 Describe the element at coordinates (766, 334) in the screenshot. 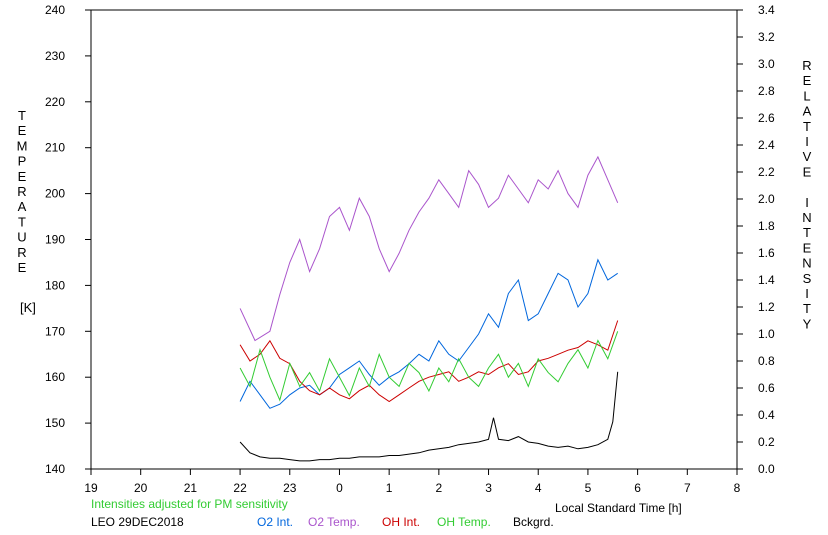

I see `right-y-tick-label: 1.0` at that location.